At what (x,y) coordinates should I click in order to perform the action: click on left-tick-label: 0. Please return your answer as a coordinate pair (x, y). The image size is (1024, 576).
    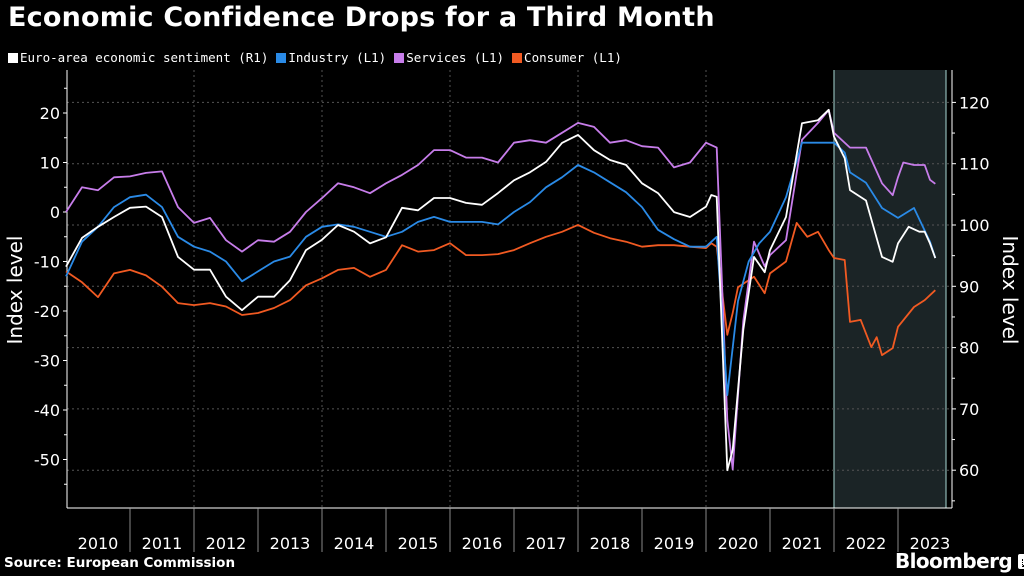
    Looking at the image, I should click on (55, 212).